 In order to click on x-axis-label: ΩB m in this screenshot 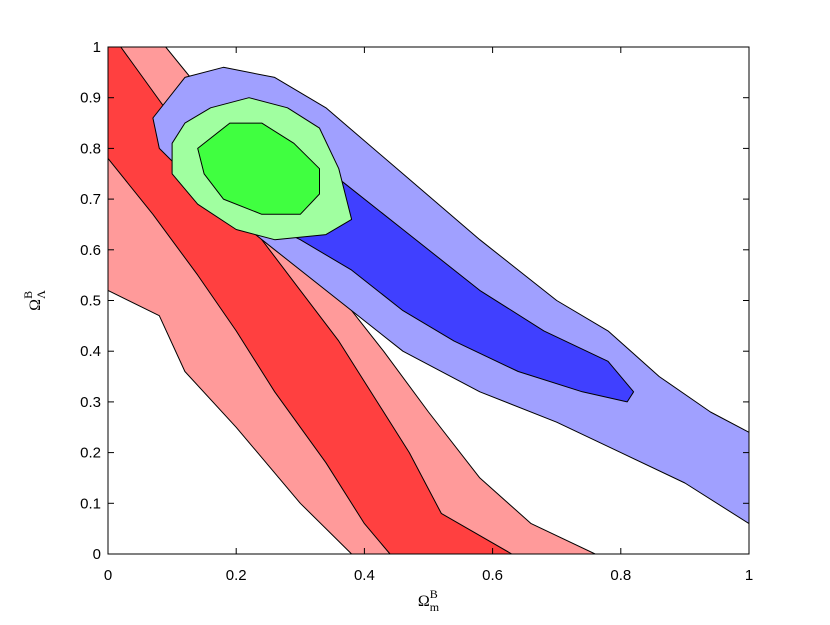, I will do `click(429, 600)`.